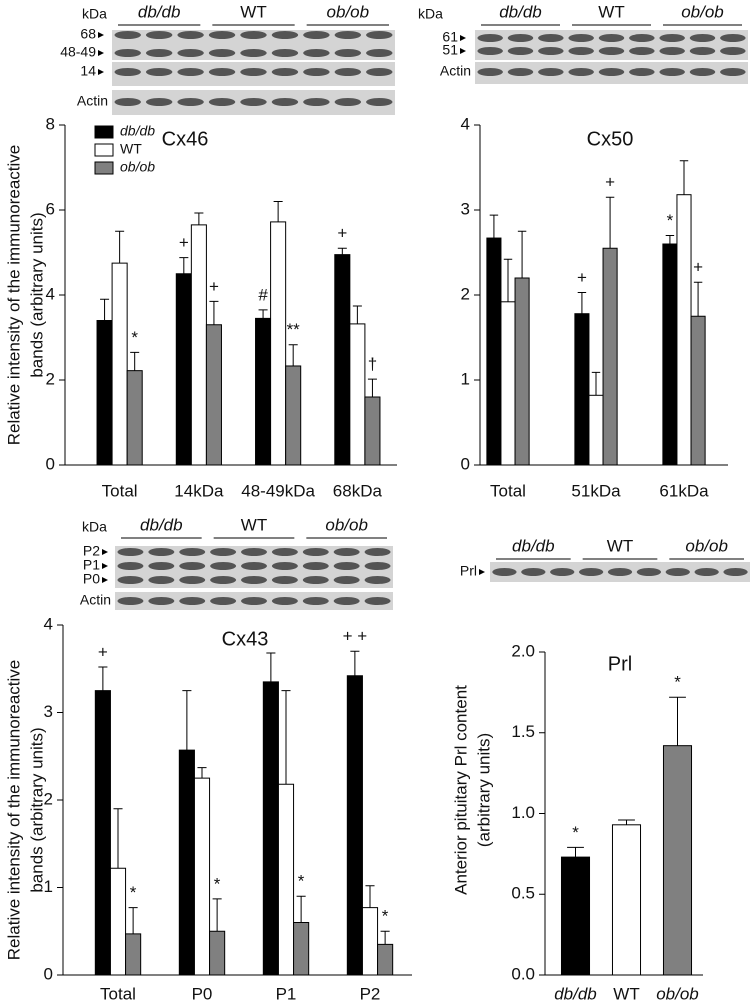 This screenshot has width=750, height=1007. What do you see at coordinates (460, 790) in the screenshot?
I see `y-axis-label: Anterior pituitary Prl content` at bounding box center [460, 790].